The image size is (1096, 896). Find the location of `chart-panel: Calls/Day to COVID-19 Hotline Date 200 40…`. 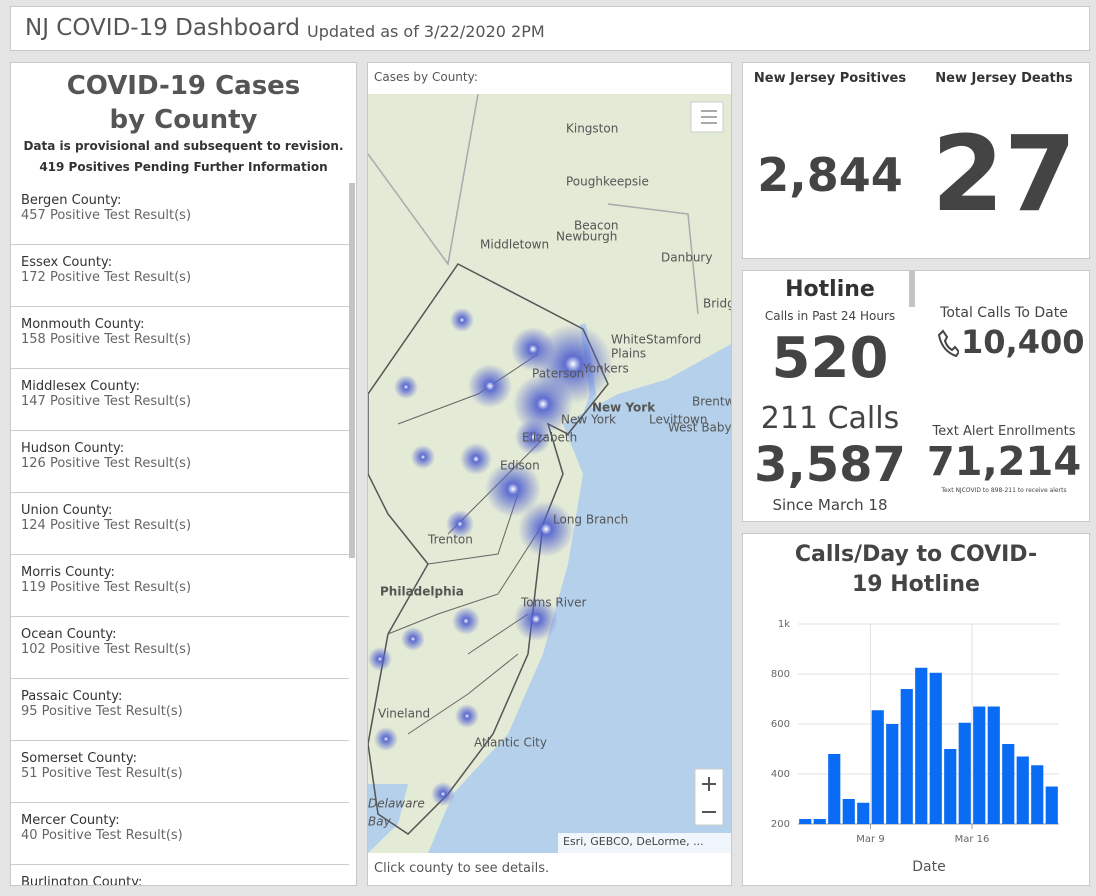

chart-panel: Calls/Day to COVID-19 Hotline Date 200 40… is located at coordinates (916, 709).